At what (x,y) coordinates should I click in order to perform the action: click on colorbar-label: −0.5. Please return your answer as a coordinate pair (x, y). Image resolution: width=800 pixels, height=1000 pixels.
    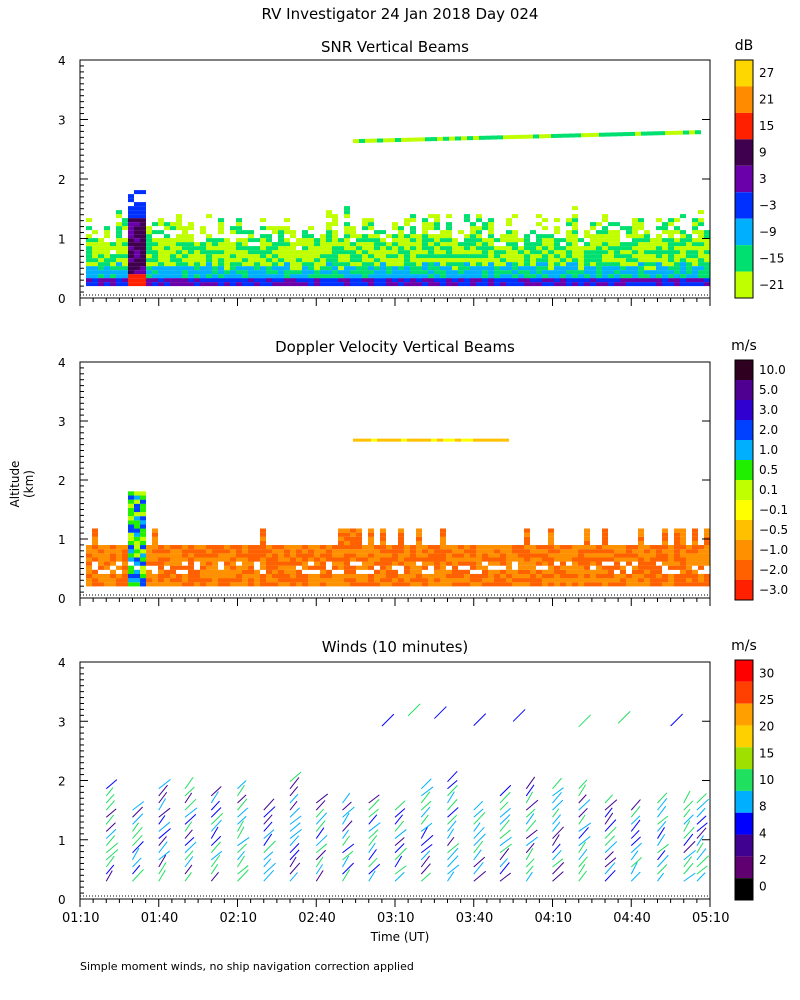
    Looking at the image, I should click on (773, 530).